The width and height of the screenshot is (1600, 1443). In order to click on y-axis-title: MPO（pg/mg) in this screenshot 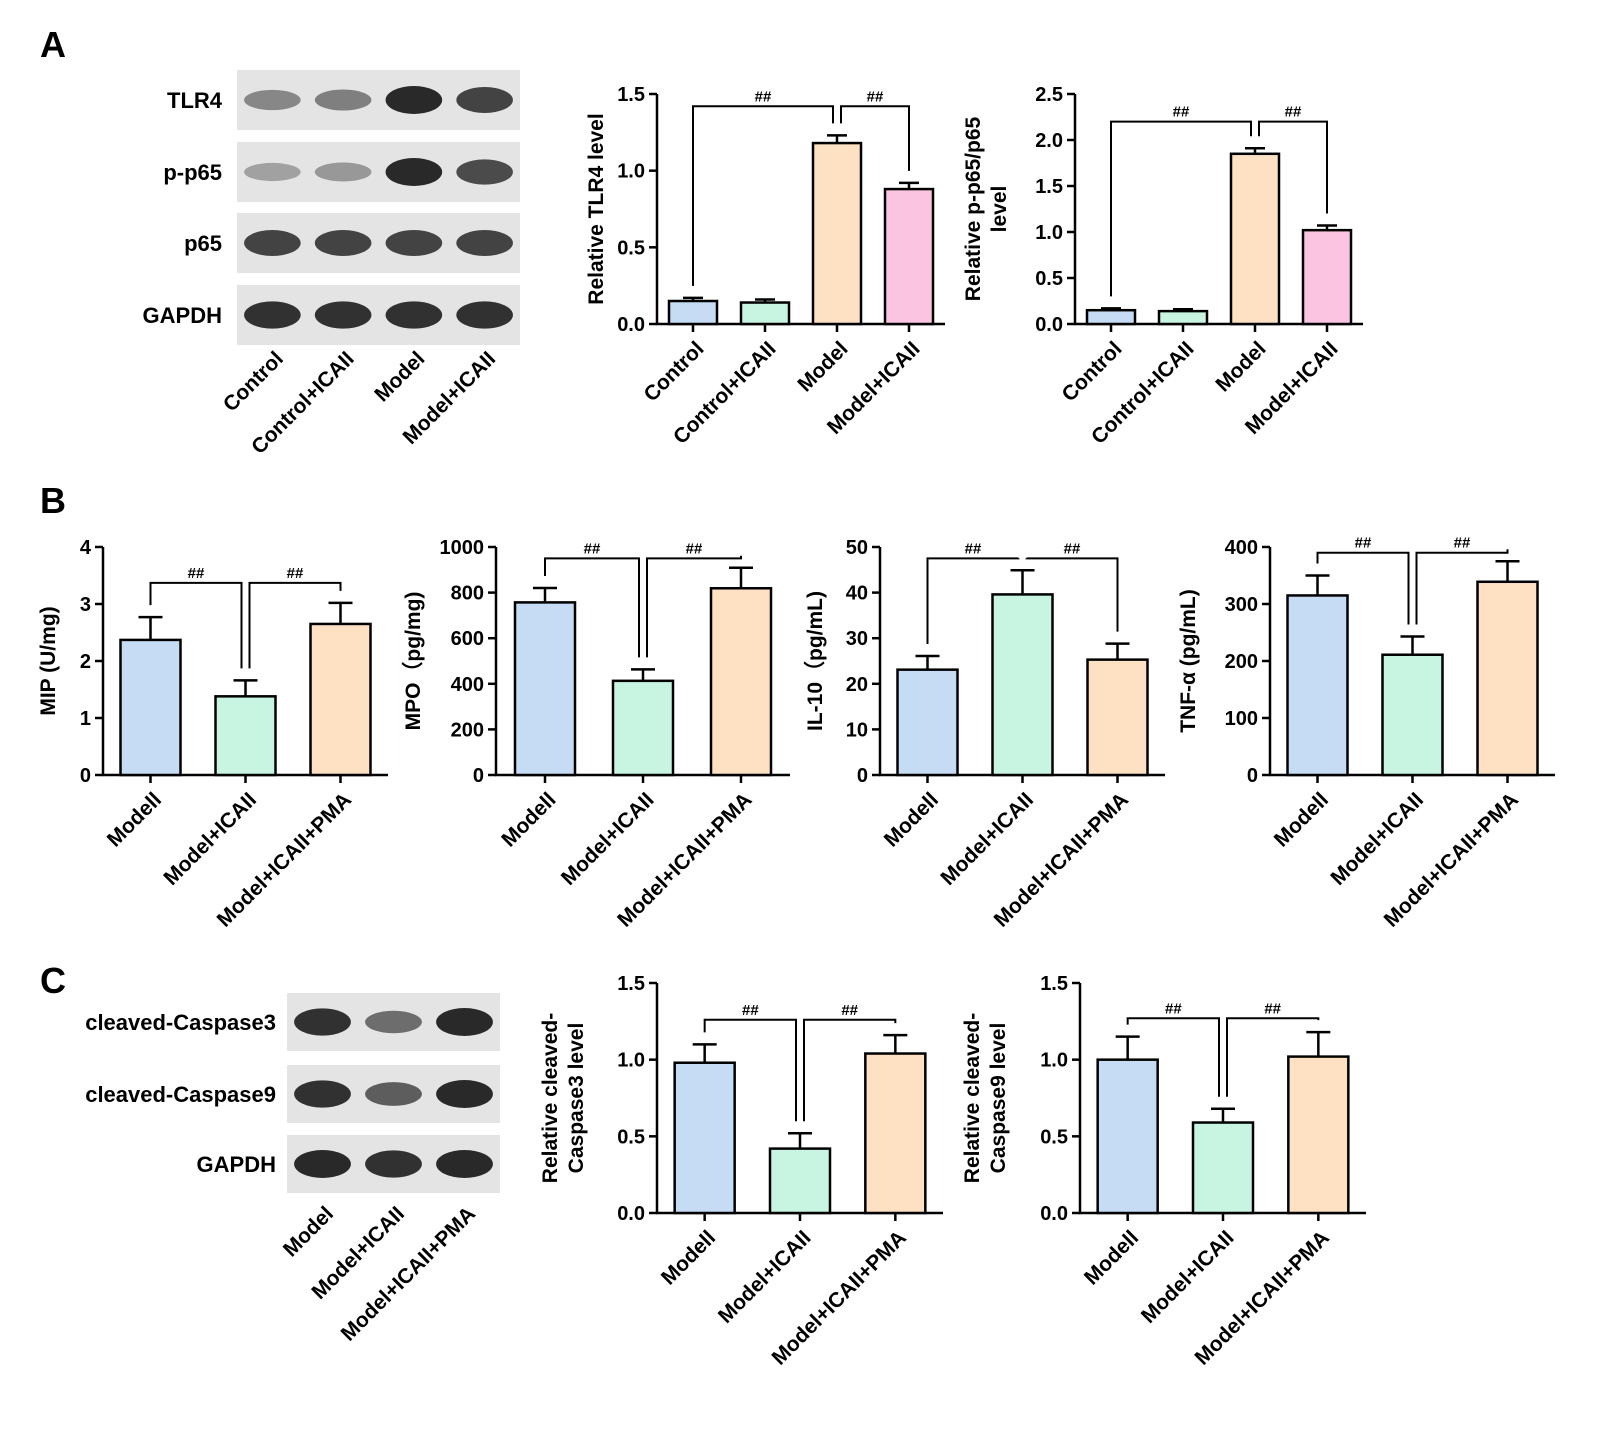, I will do `click(413, 661)`.